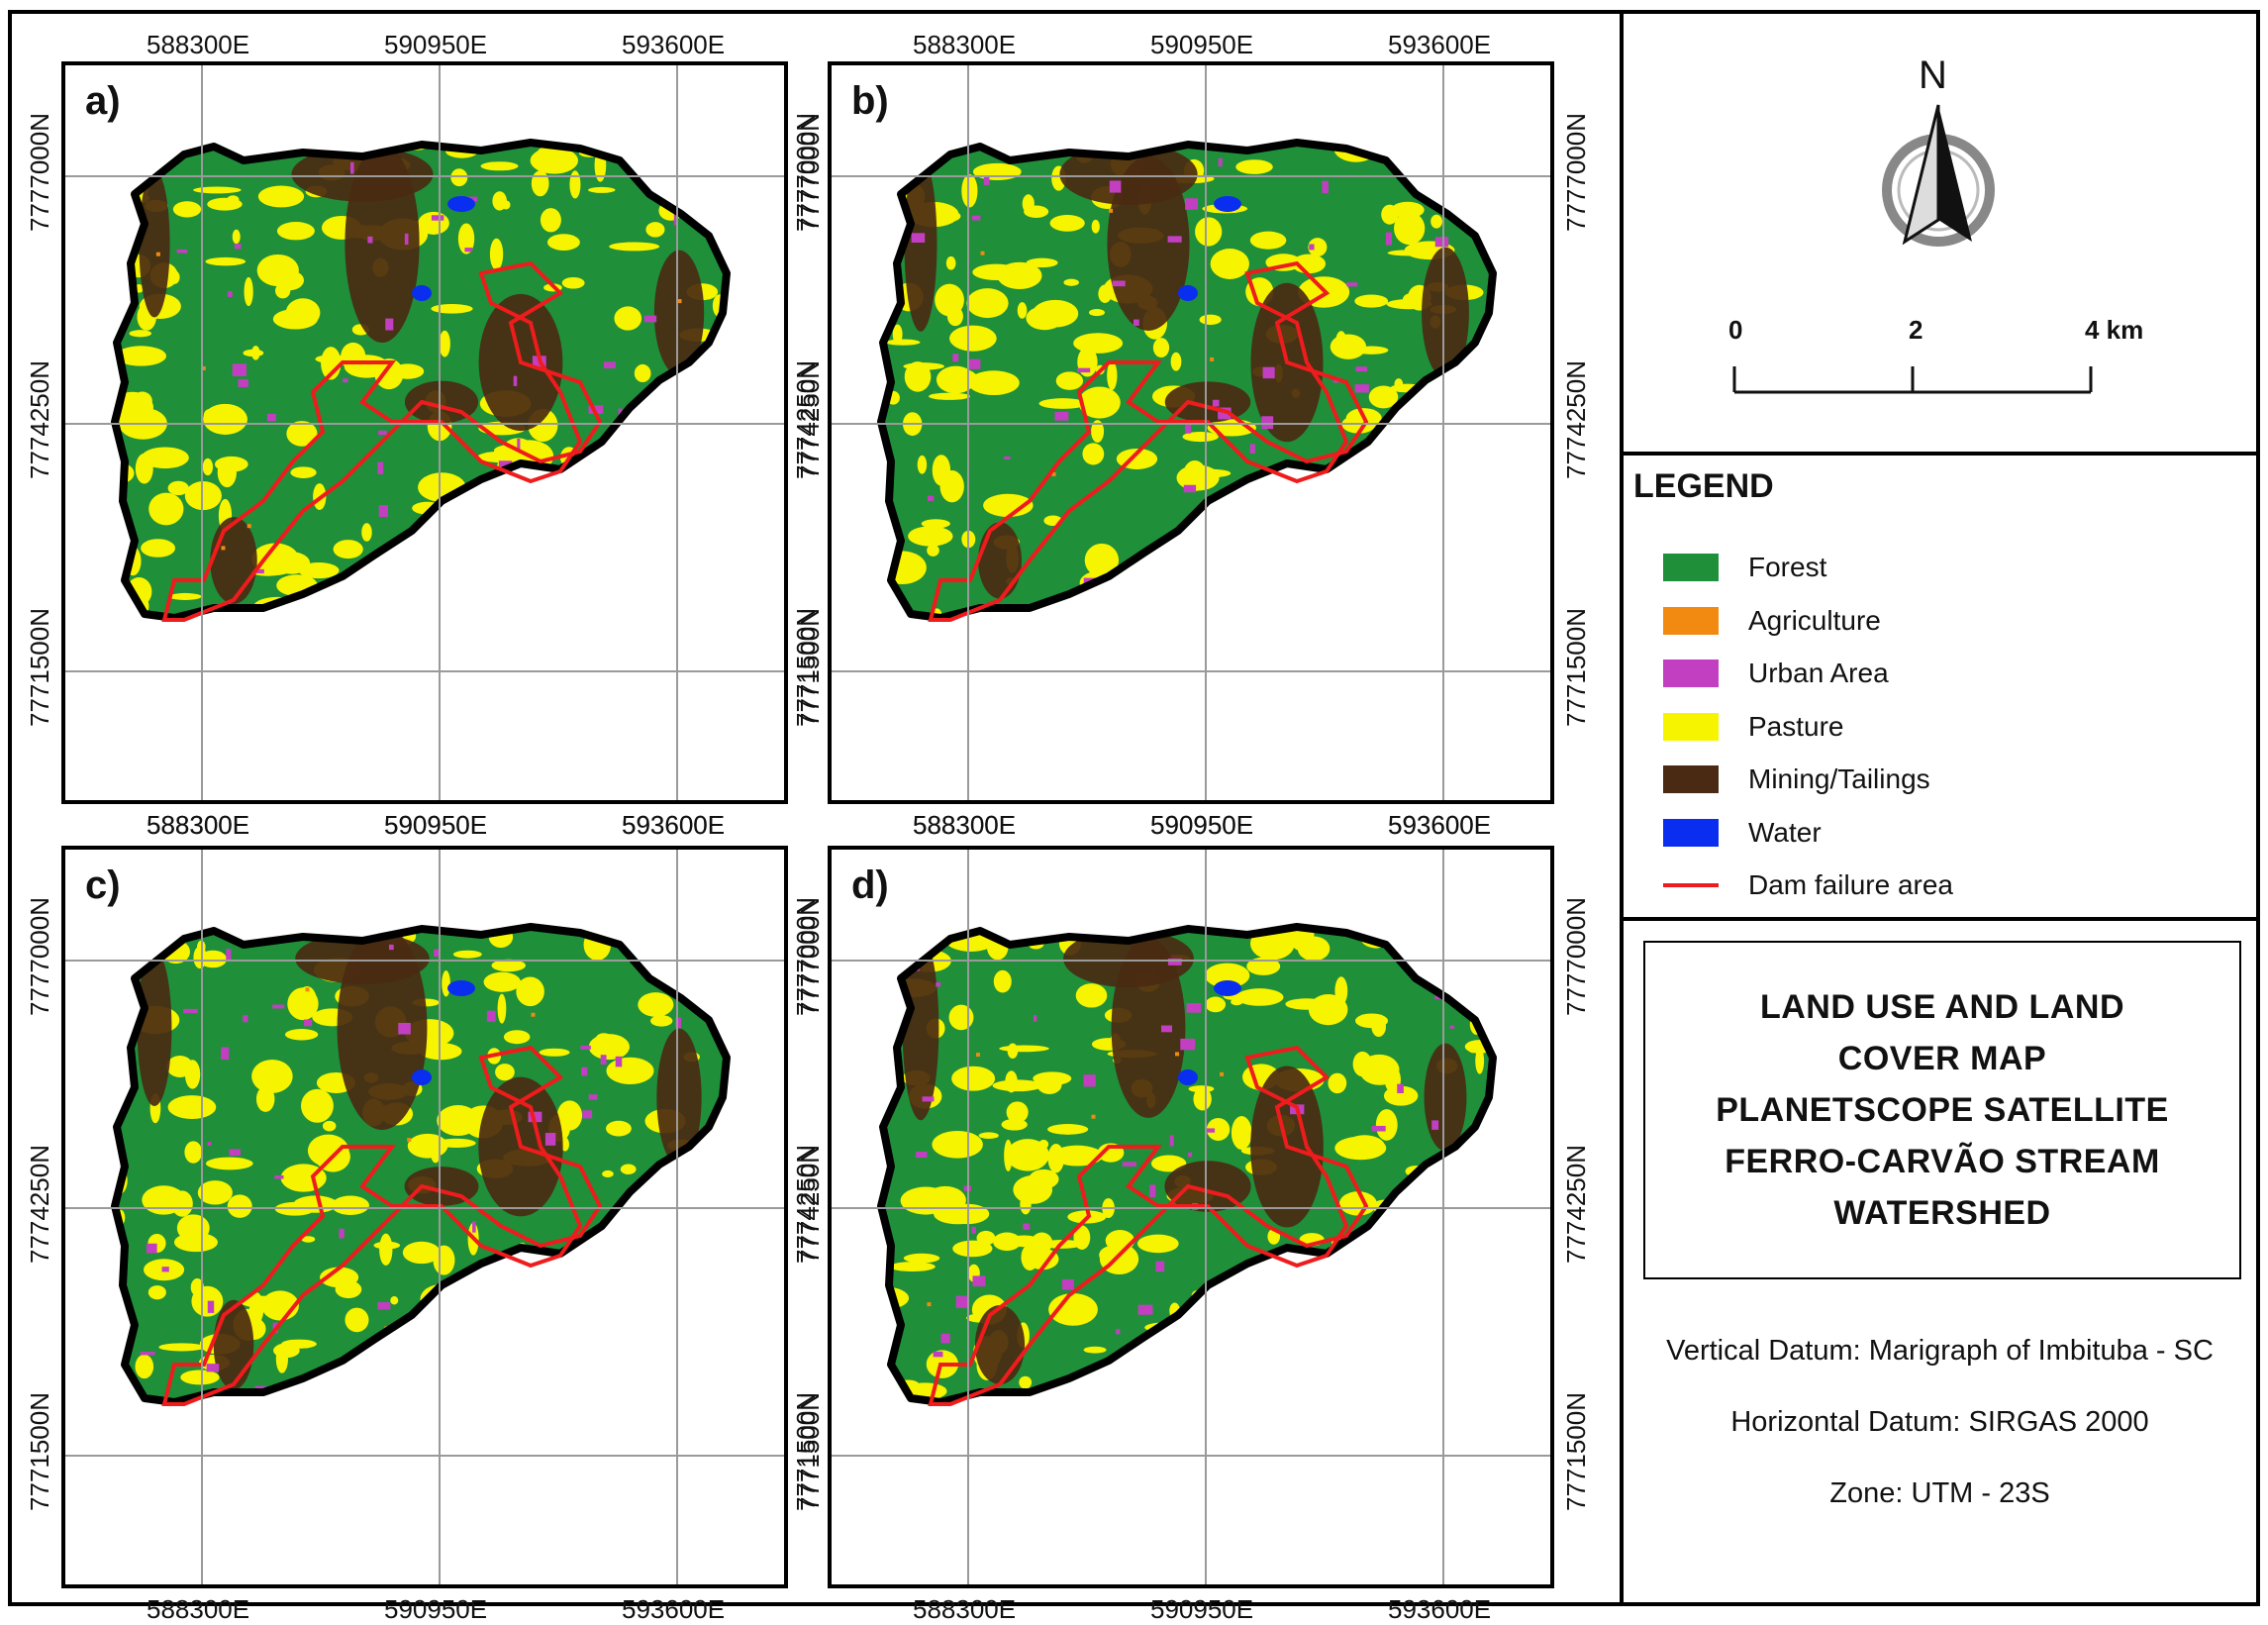  Describe the element at coordinates (1933, 75) in the screenshot. I see `north-label: N` at that location.